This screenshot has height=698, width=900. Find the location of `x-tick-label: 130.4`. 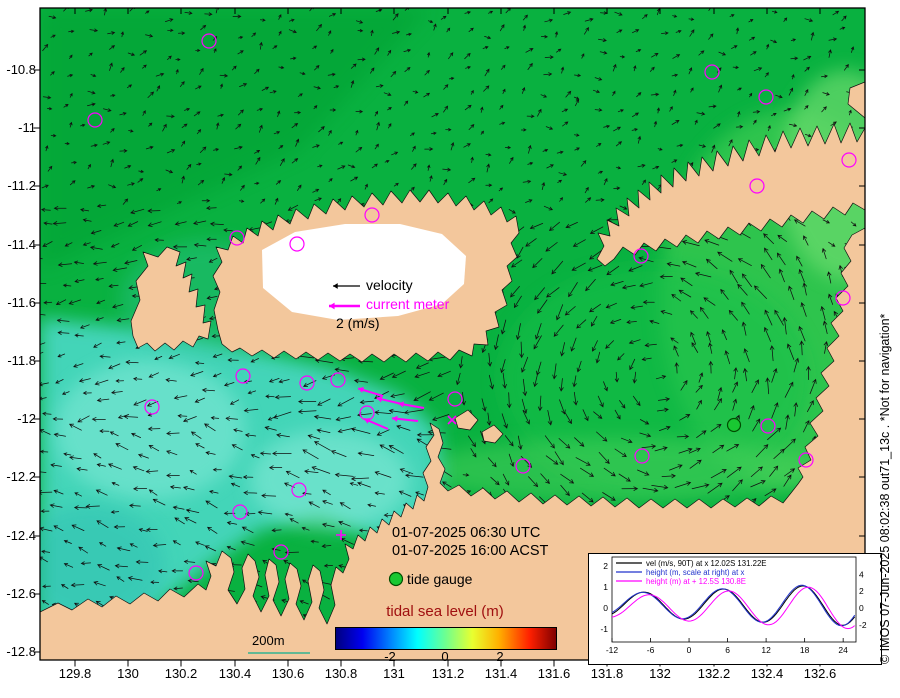

x-tick-label: 130.4 is located at coordinates (235, 673).